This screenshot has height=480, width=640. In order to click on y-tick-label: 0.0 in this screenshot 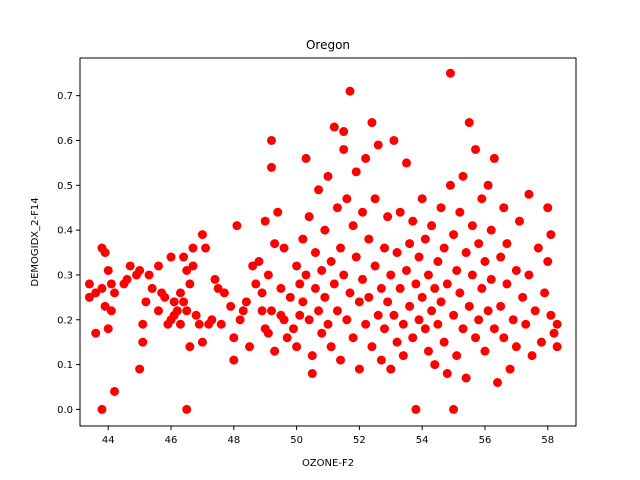, I will do `click(65, 410)`.